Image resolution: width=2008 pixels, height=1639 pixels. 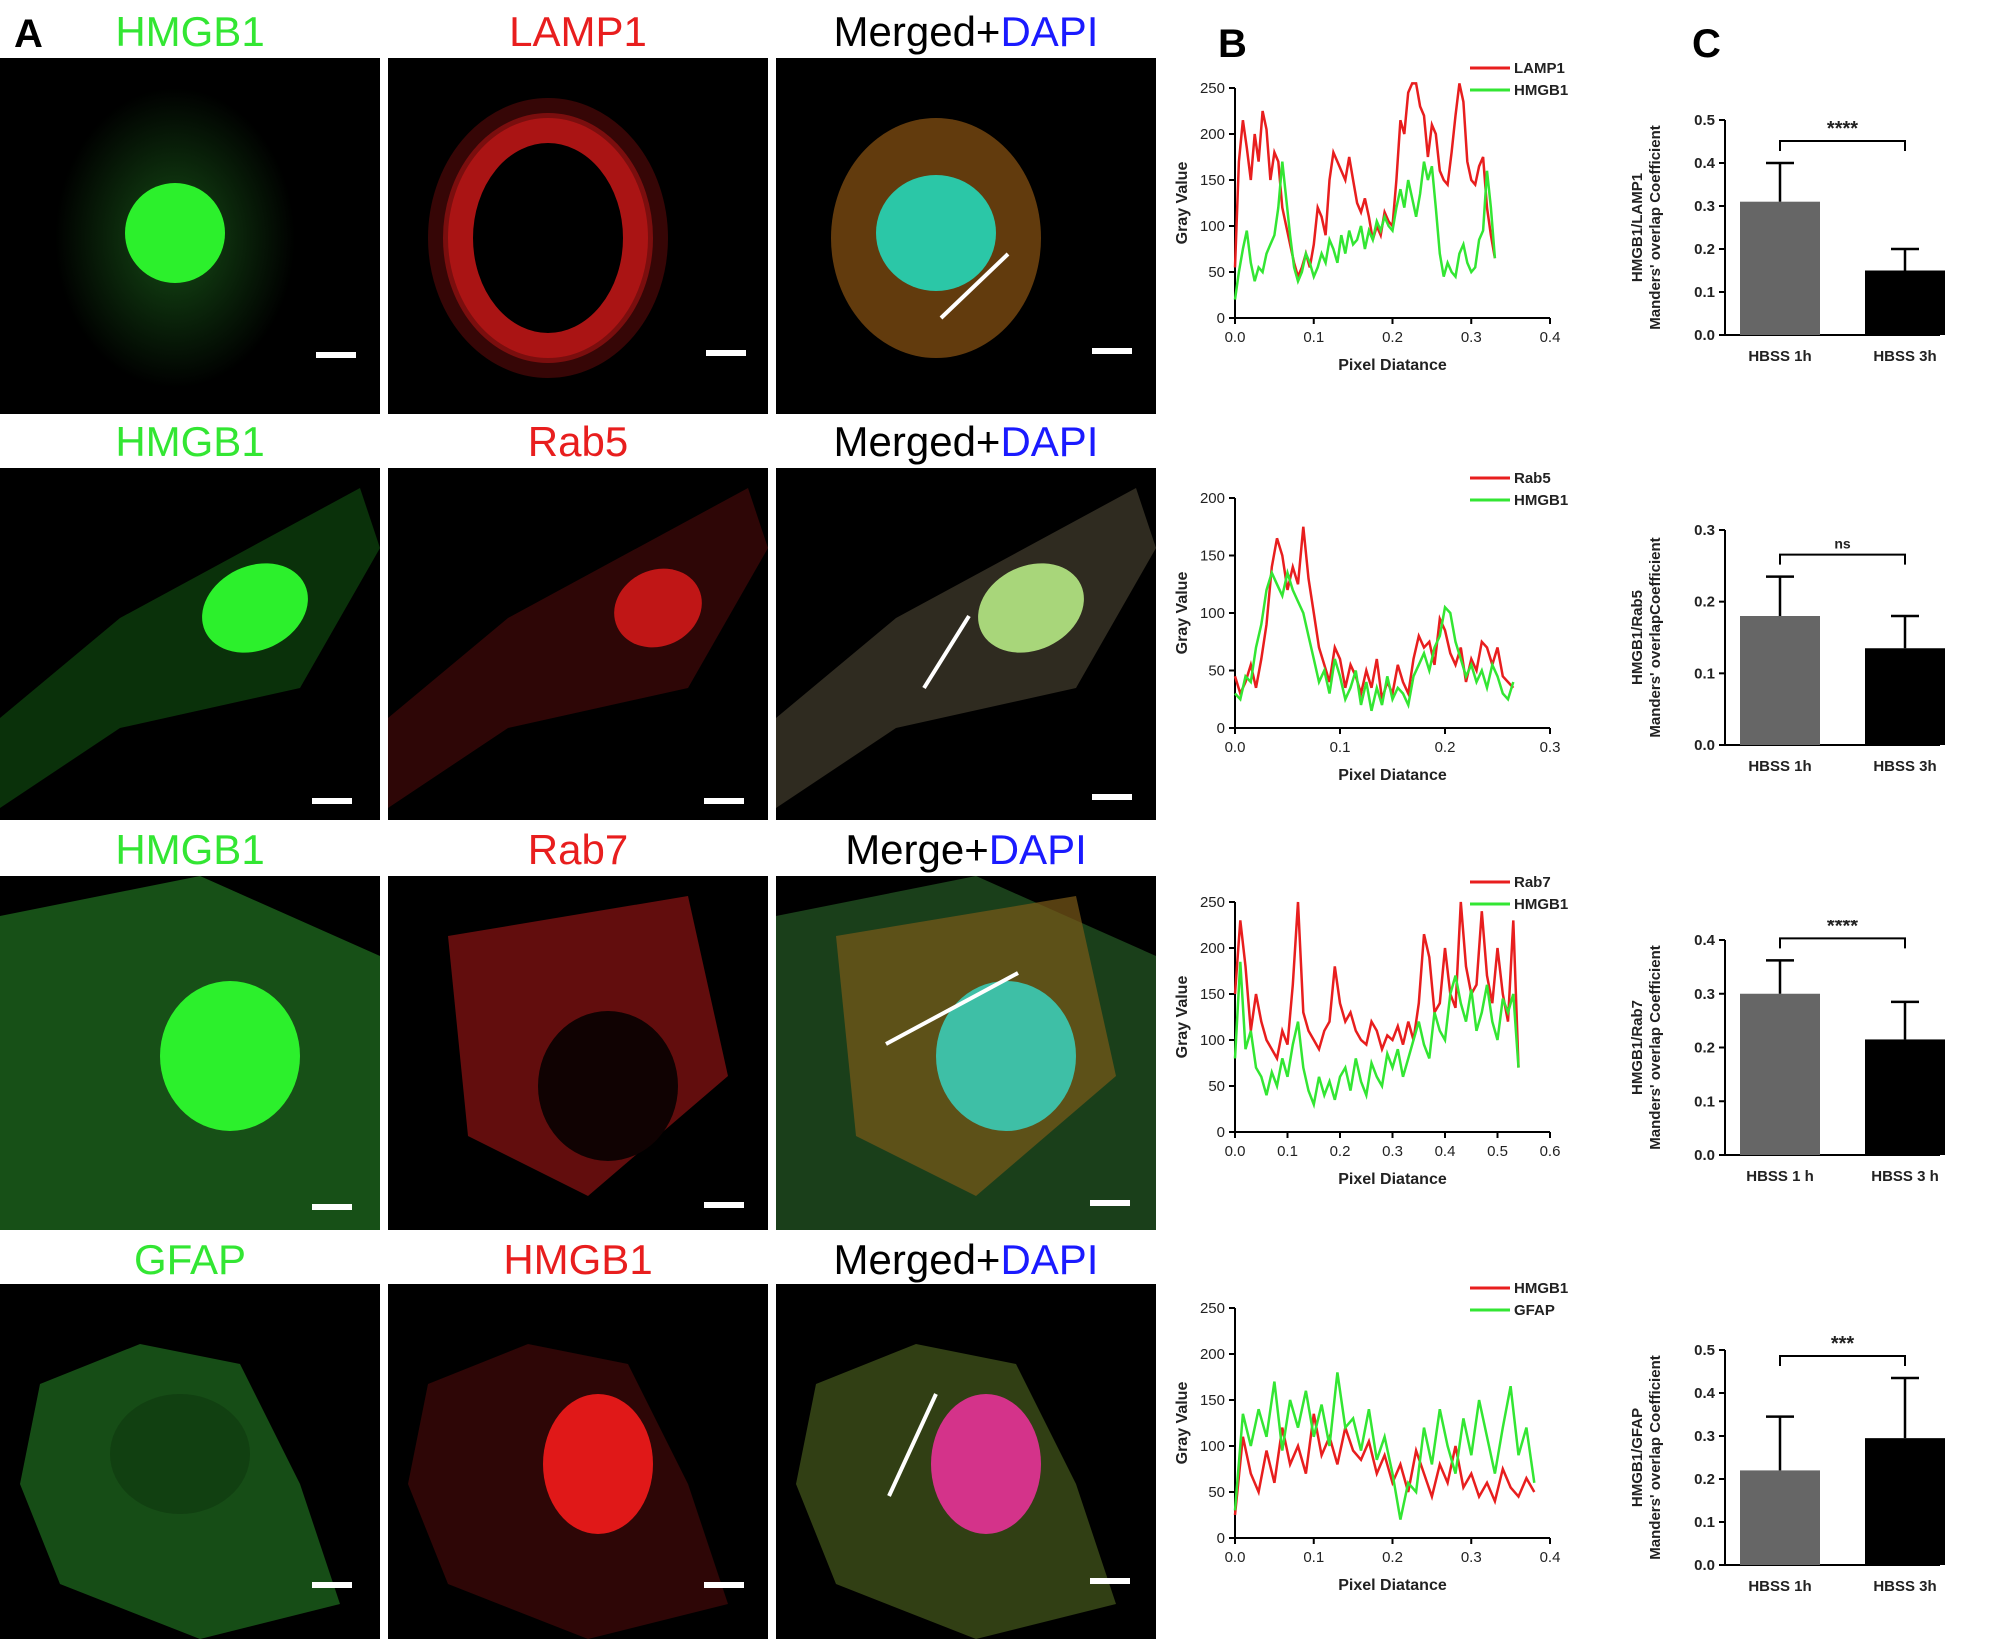 I want to click on row2-label-green: HMGB1, so click(x=190, y=441).